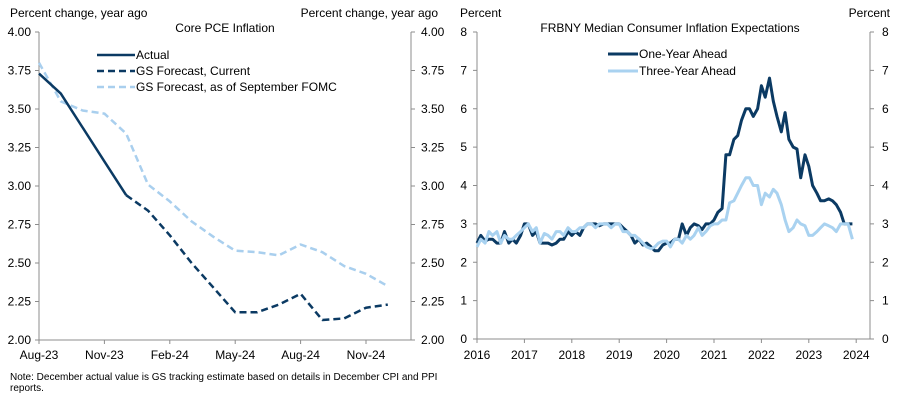  I want to click on y-tick-label: 2, so click(463, 262).